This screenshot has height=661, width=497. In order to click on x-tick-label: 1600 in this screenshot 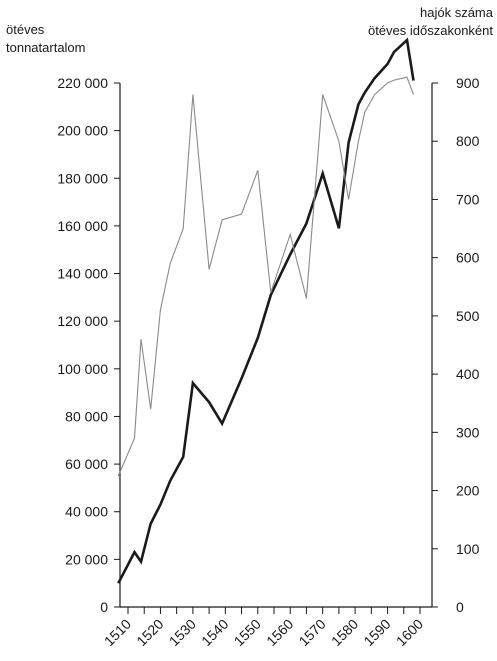, I will do `click(409, 632)`.